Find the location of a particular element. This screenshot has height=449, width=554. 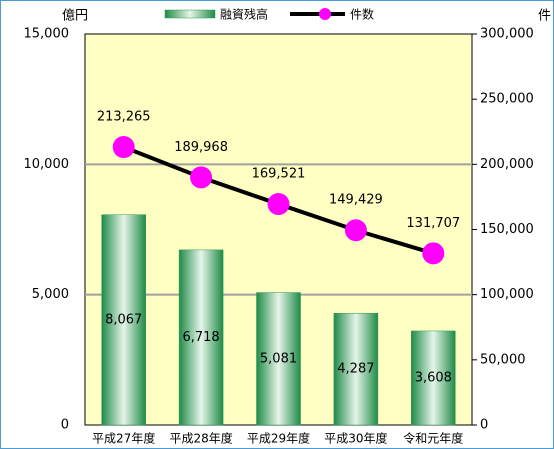

line-value-label: 131,707 is located at coordinates (433, 223).